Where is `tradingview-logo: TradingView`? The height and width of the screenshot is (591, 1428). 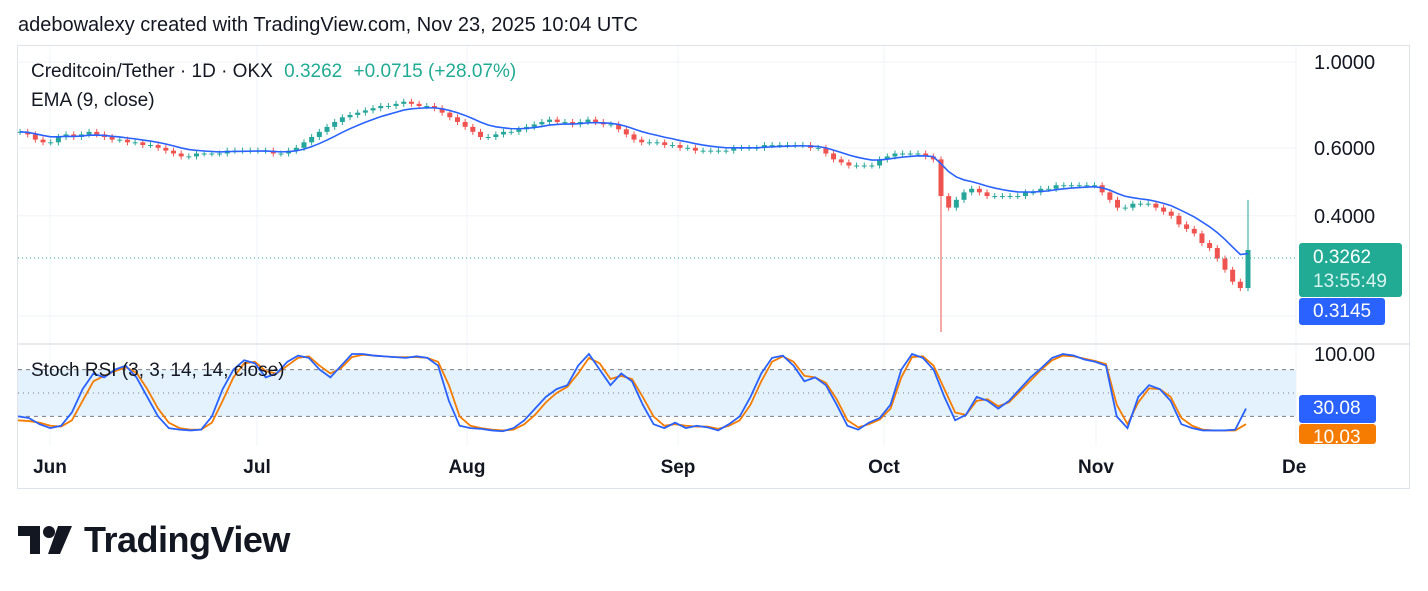
tradingview-logo: TradingView is located at coordinates (154, 539).